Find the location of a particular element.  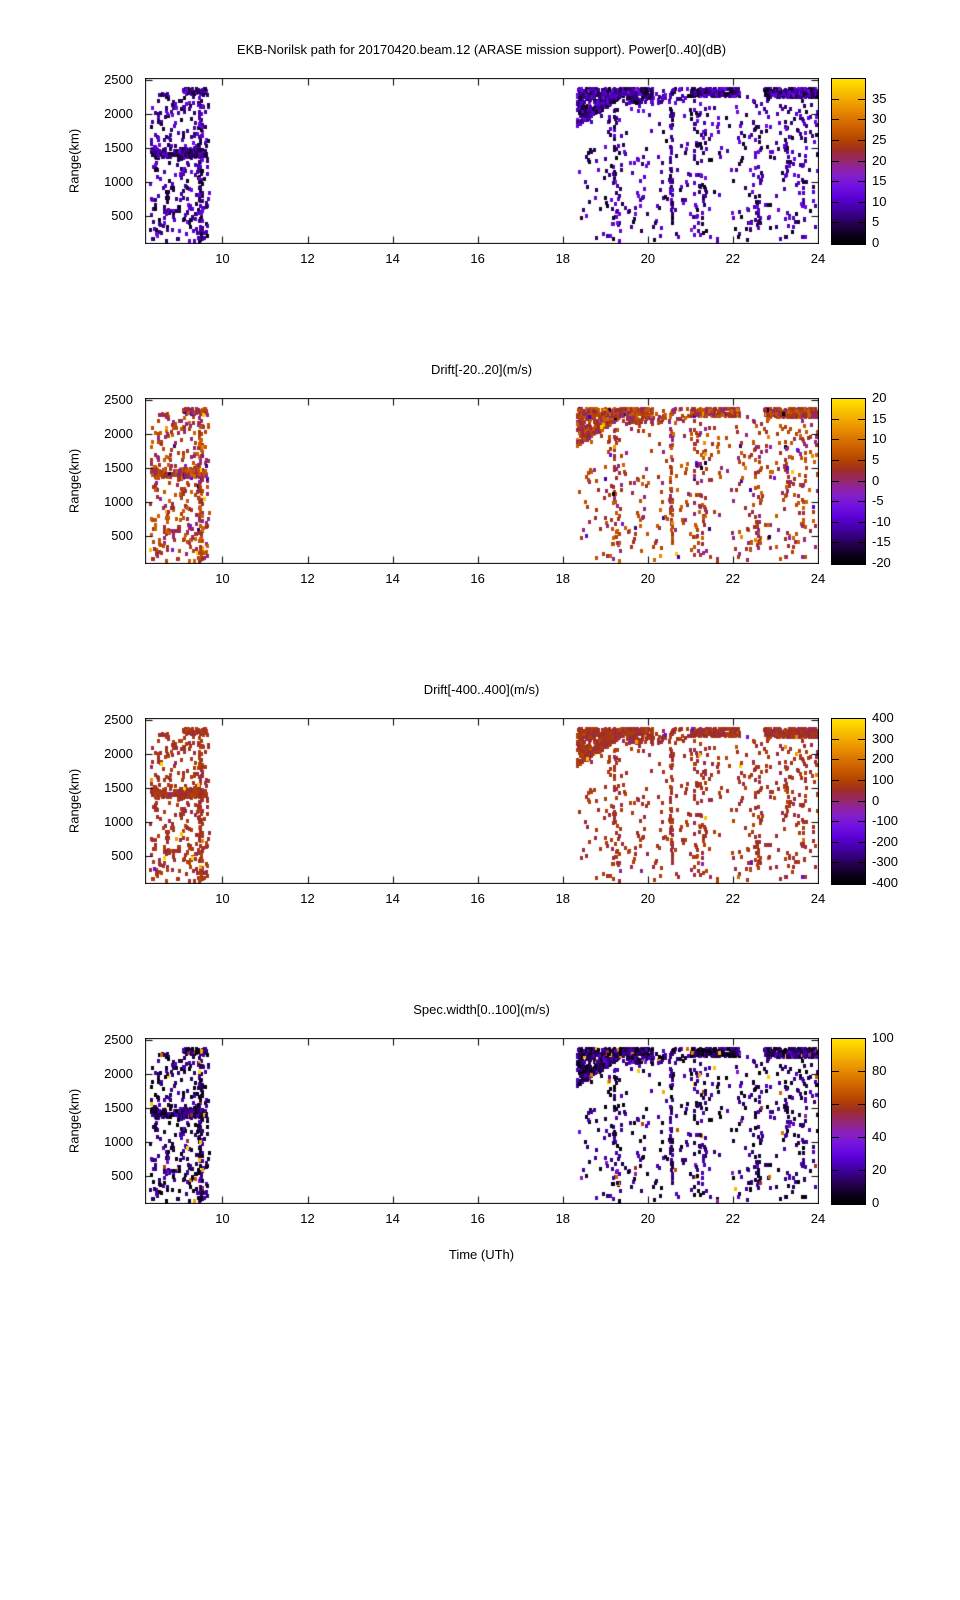

panel-4-colorbar is located at coordinates (848, 1121).